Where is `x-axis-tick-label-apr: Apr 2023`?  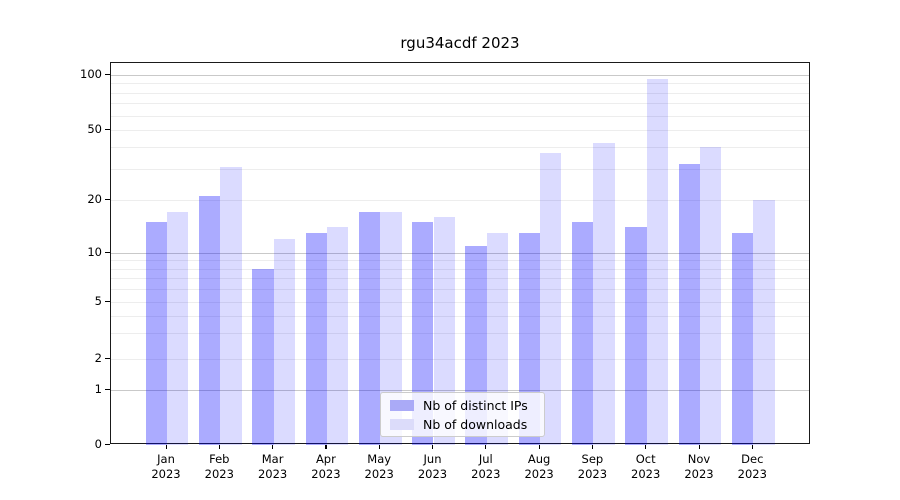 x-axis-tick-label-apr: Apr 2023 is located at coordinates (326, 467).